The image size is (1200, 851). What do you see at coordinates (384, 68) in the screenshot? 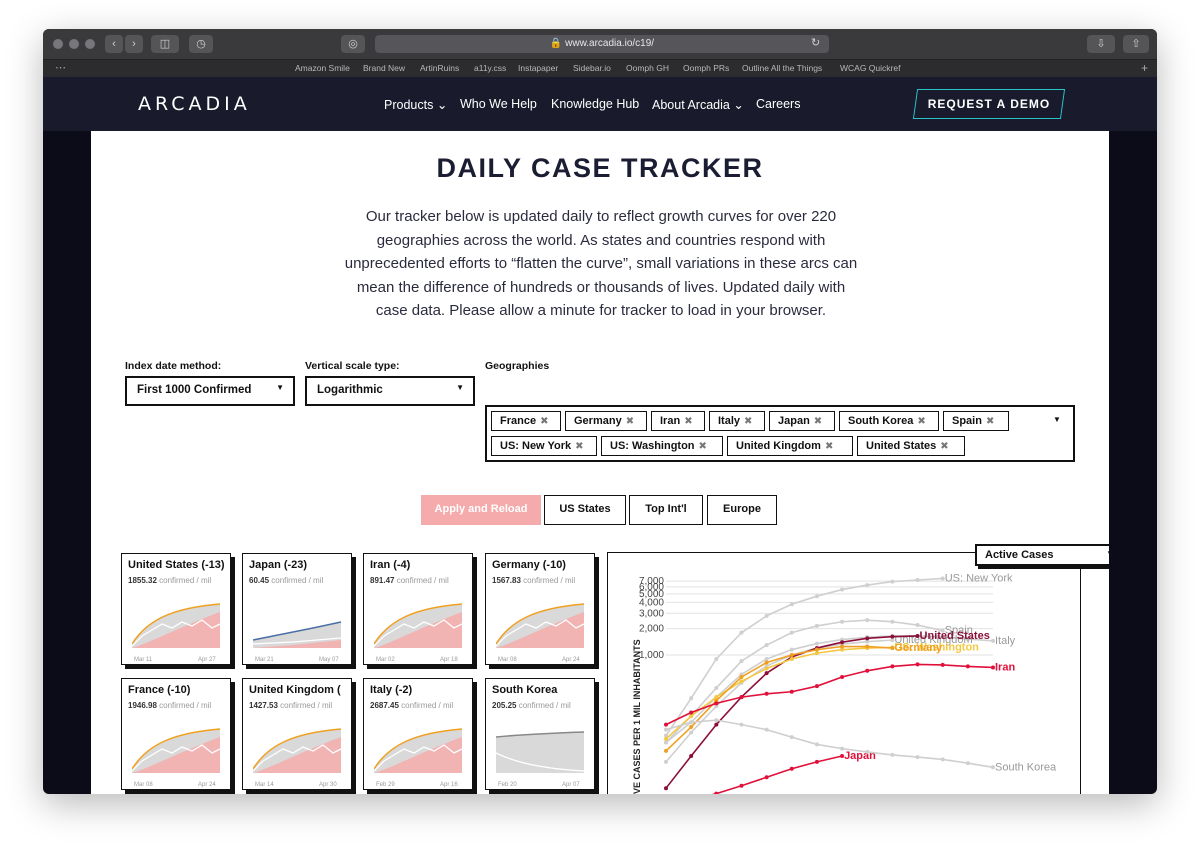
I see `favorite-link: Brand New` at bounding box center [384, 68].